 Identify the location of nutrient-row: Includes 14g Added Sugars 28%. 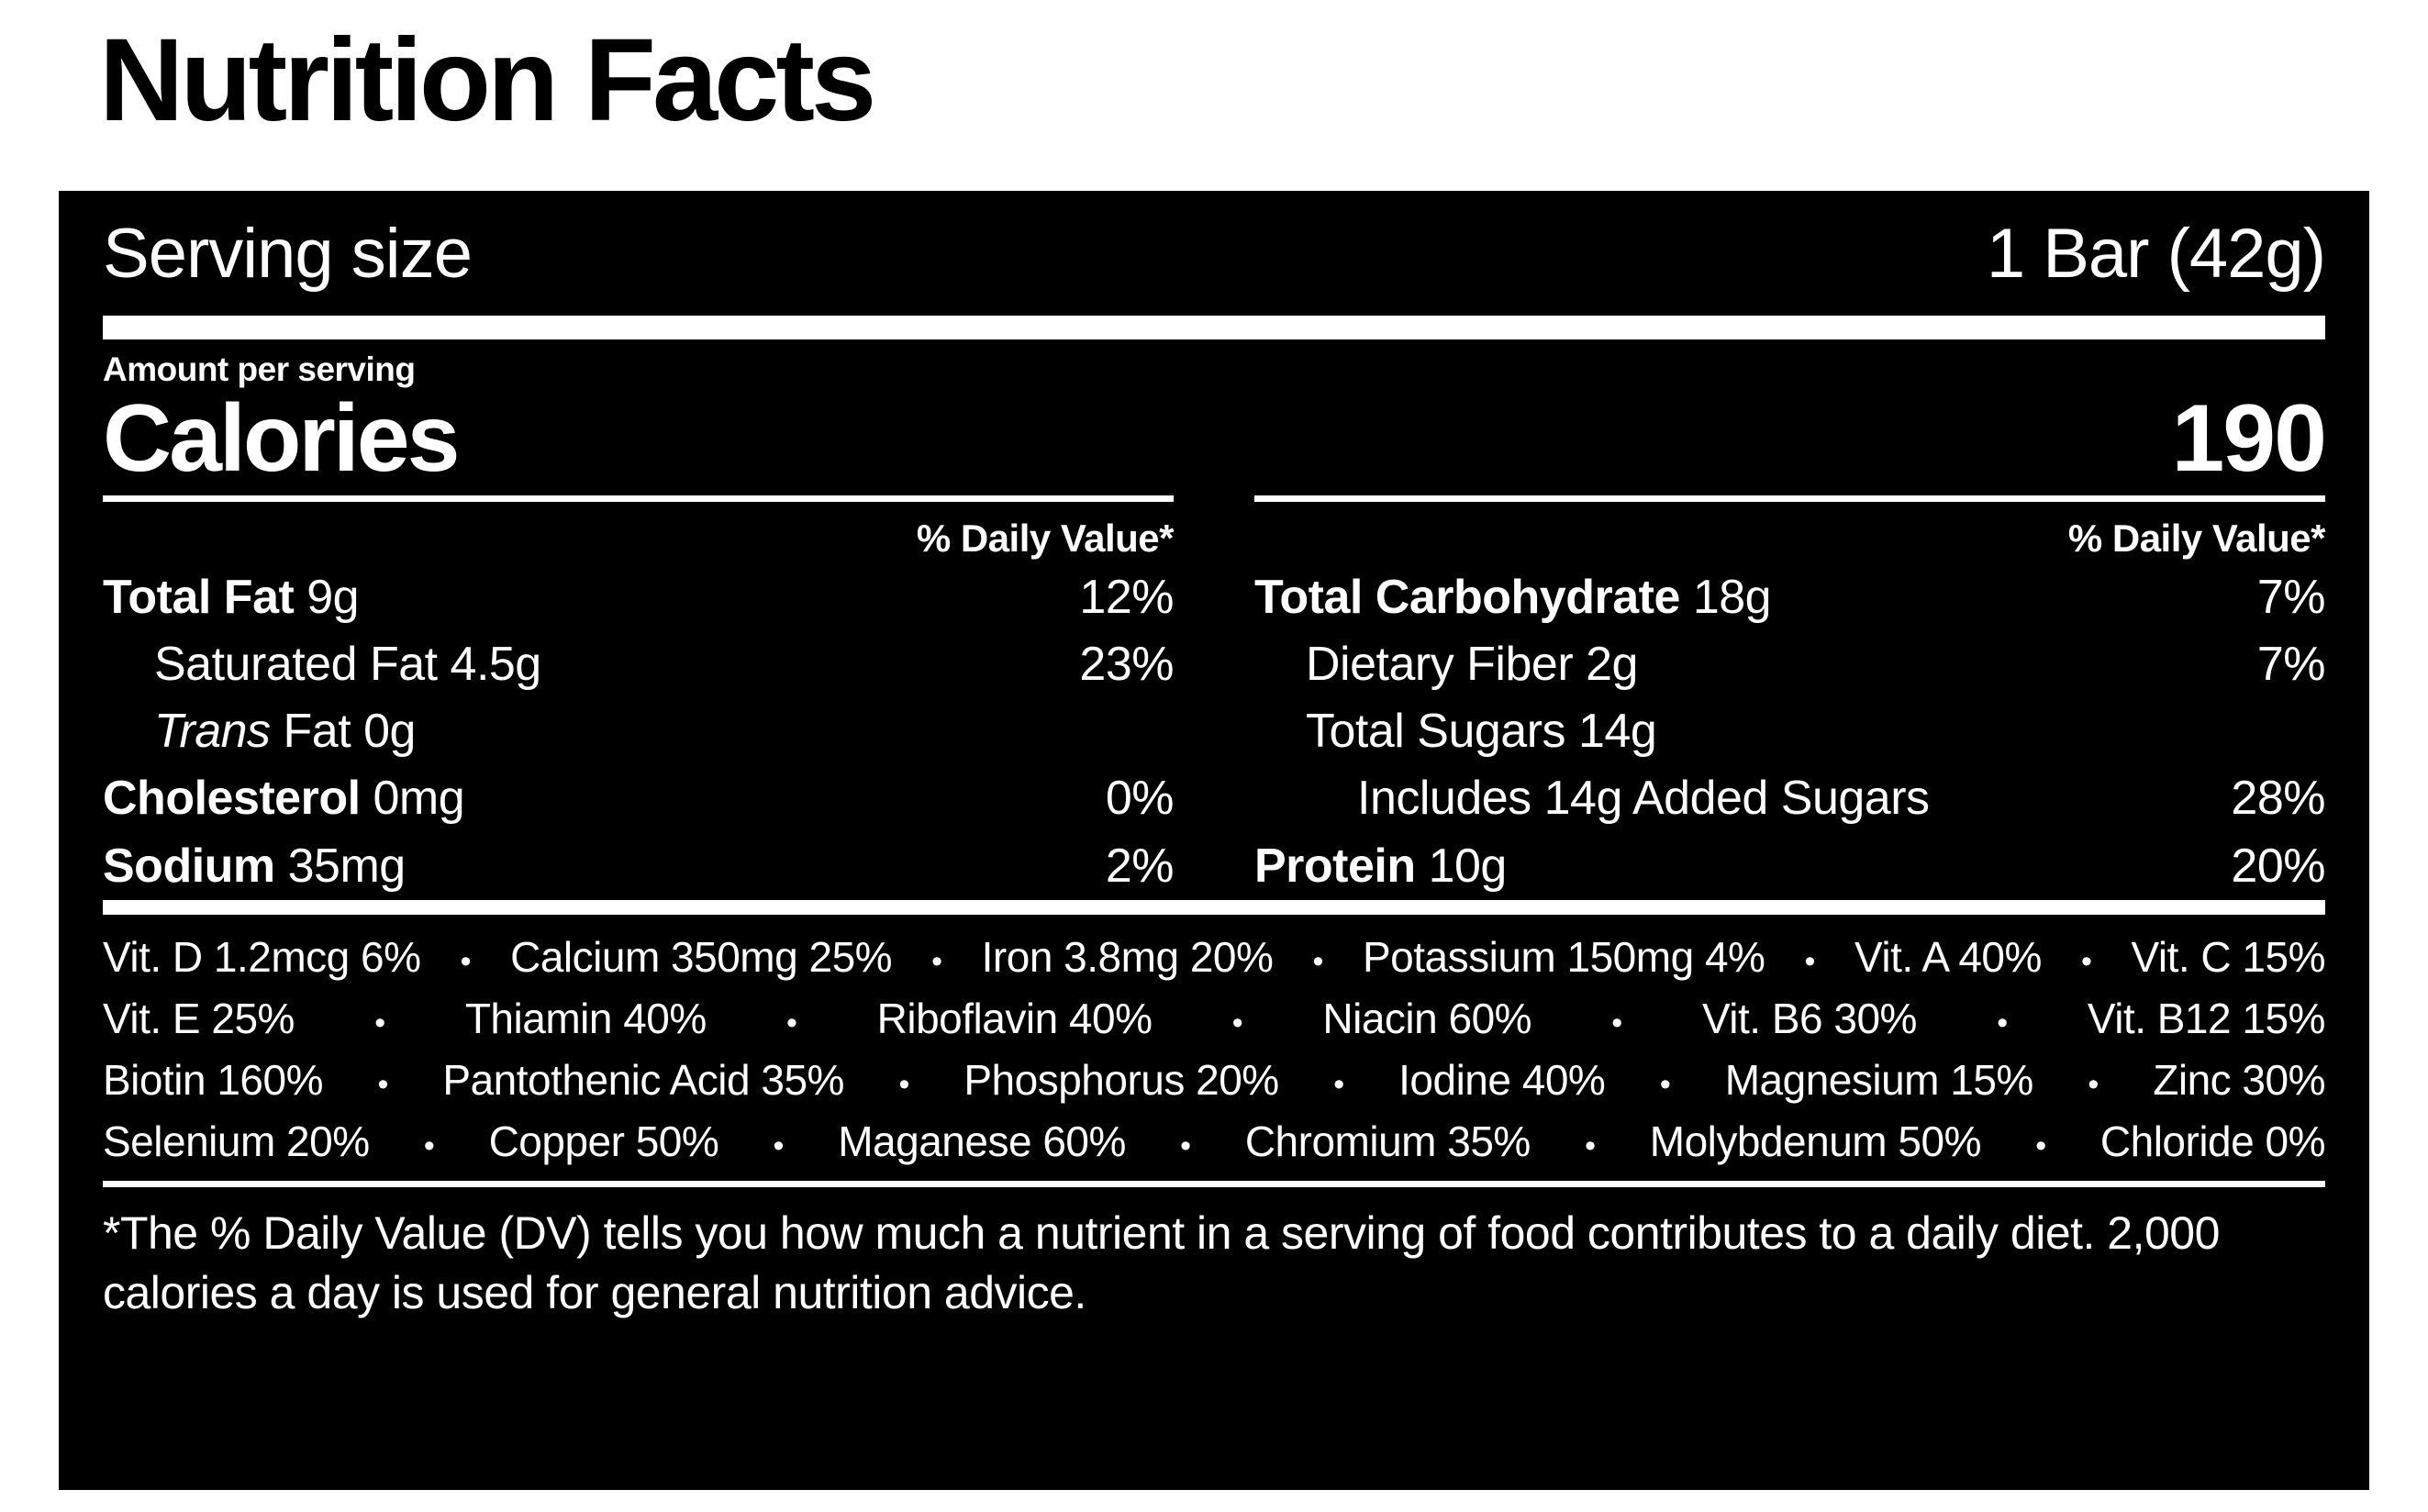
(1789, 799).